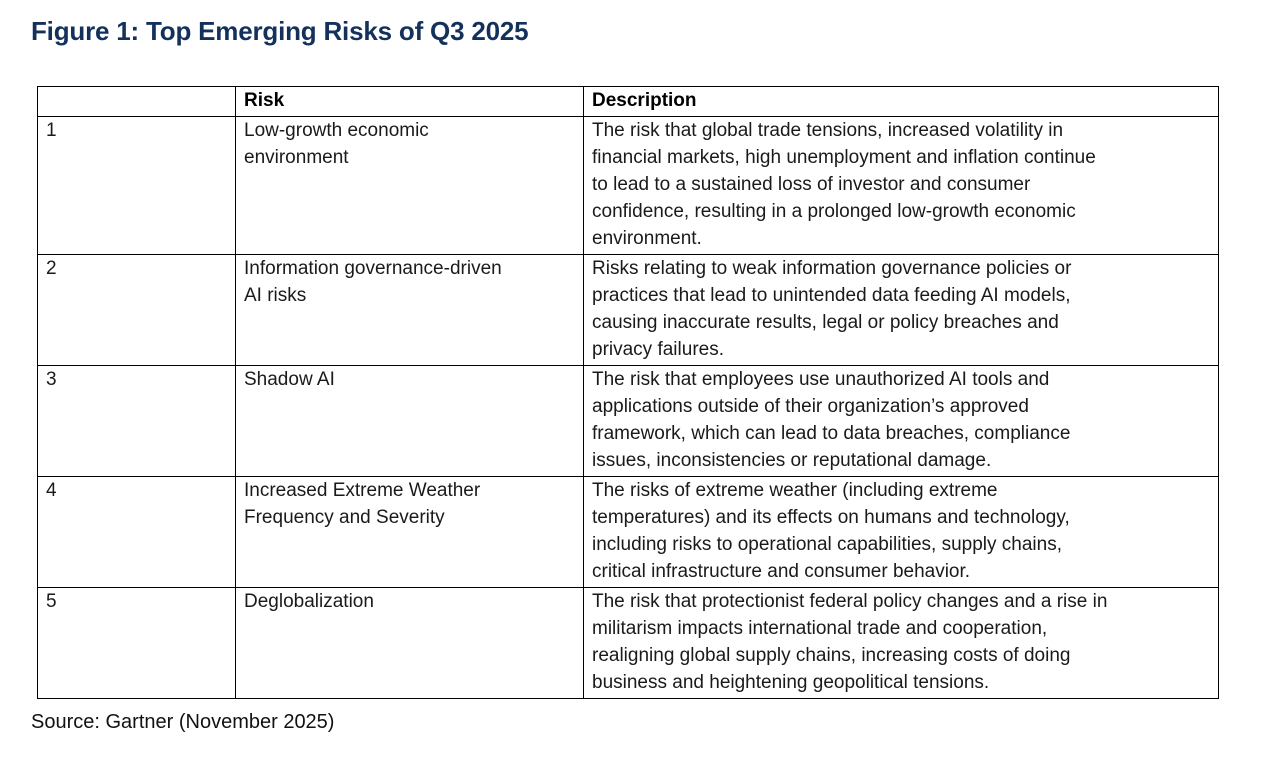  I want to click on rank-cell: 2, so click(136, 310).